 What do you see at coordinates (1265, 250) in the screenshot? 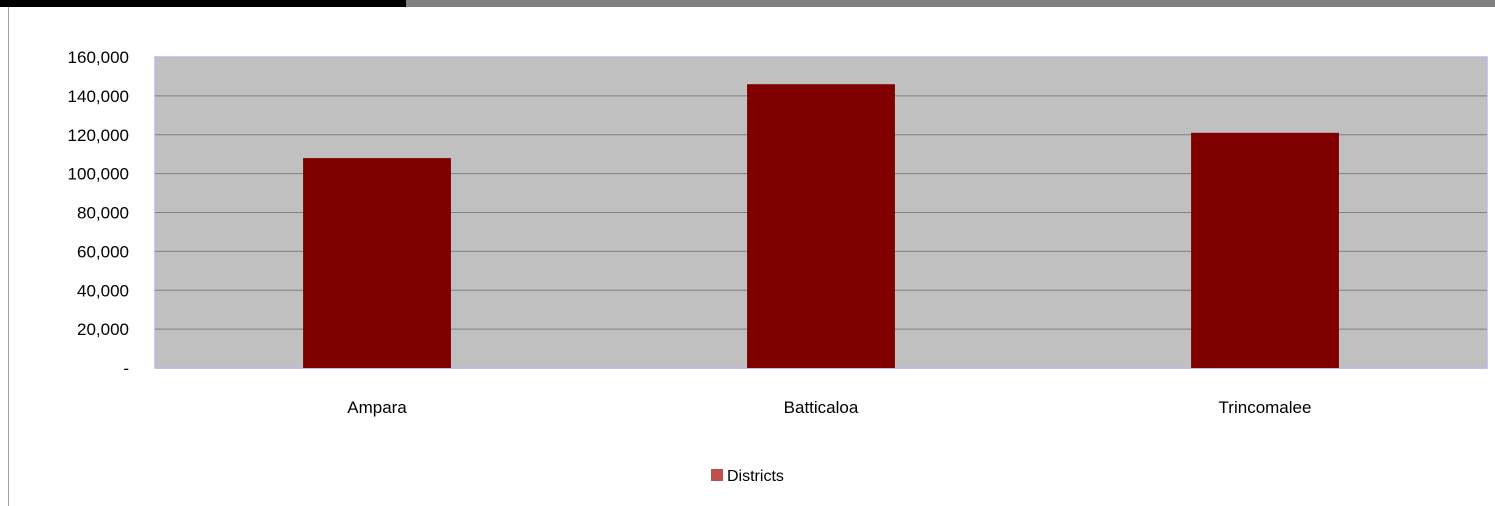
I see `bar-trincomalee` at bounding box center [1265, 250].